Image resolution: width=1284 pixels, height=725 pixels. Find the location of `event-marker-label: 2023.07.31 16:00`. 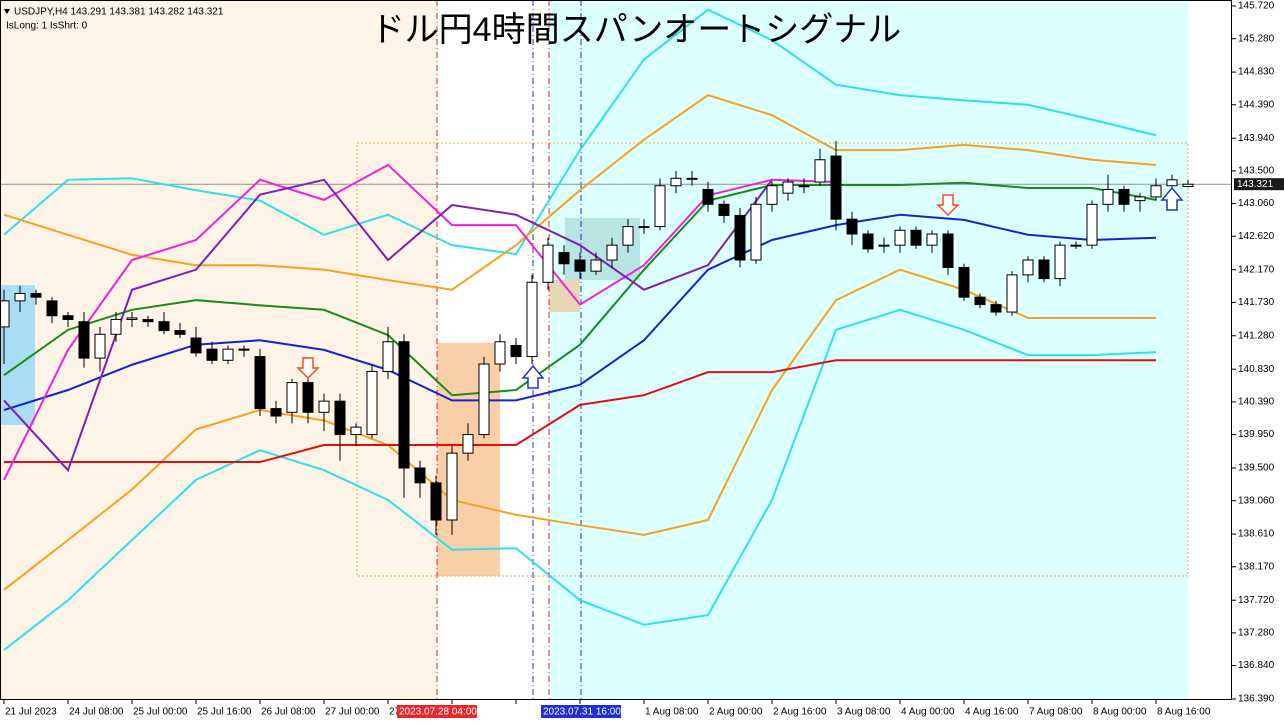

event-marker-label: 2023.07.31 16:00 is located at coordinates (582, 712).